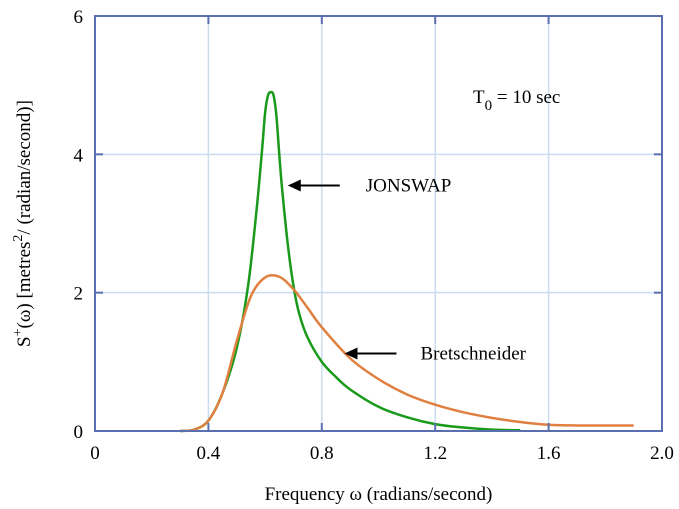 The width and height of the screenshot is (679, 509). What do you see at coordinates (435, 453) in the screenshot?
I see `x-tick-label: 1.2` at bounding box center [435, 453].